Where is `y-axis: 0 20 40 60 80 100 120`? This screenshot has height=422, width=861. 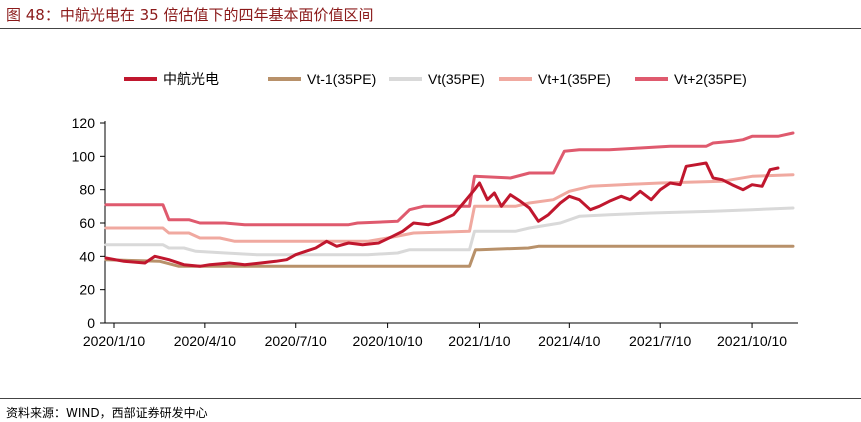
y-axis: 0 20 40 60 80 100 120 is located at coordinates (89, 223).